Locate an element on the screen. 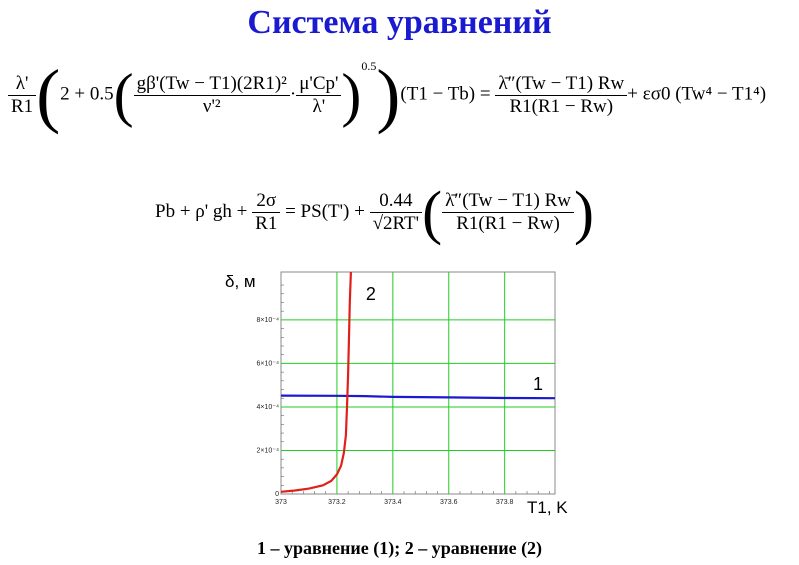 Image resolution: width=799 pixels, height=565 pixels. eq2-frac3-den: R1(R1 − Rw) is located at coordinates (508, 223).